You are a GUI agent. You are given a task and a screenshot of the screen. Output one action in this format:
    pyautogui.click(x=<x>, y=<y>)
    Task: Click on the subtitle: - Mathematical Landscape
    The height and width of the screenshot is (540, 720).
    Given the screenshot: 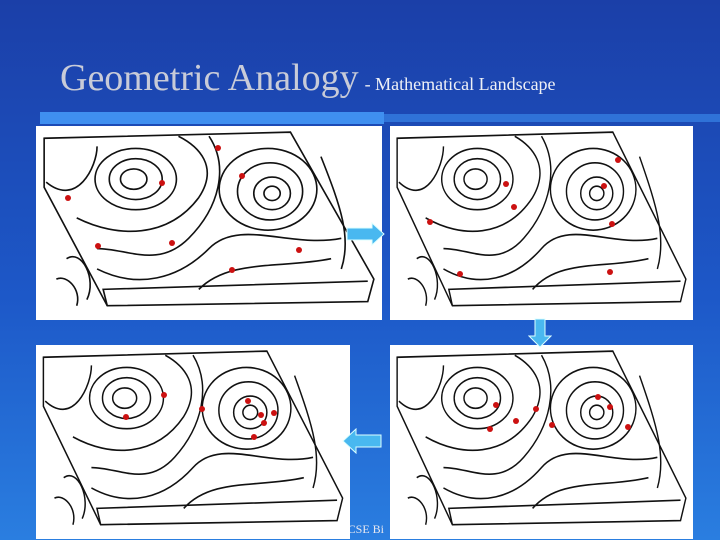 What is the action you would take?
    pyautogui.click(x=460, y=84)
    